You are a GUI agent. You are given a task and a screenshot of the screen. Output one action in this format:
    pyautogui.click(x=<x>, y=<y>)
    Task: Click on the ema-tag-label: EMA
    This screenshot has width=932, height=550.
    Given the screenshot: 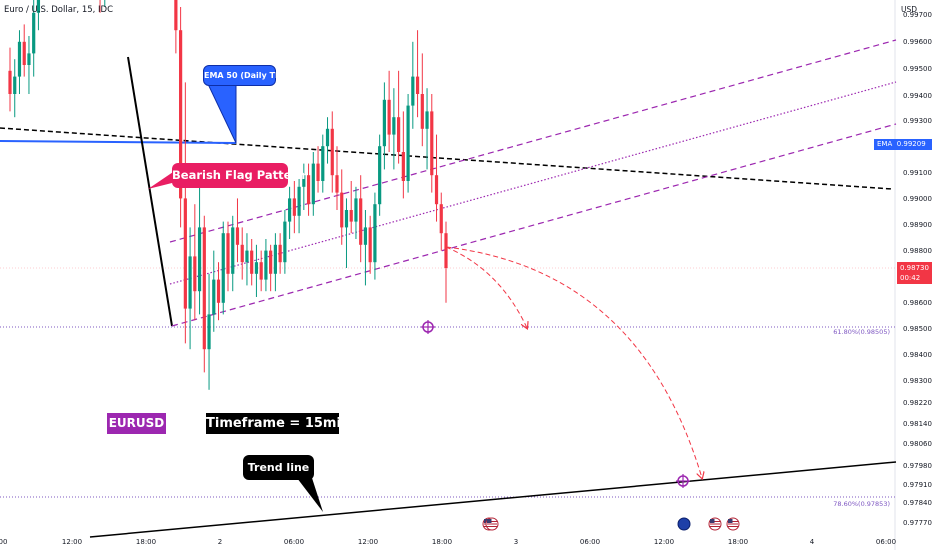 What is the action you would take?
    pyautogui.click(x=885, y=144)
    